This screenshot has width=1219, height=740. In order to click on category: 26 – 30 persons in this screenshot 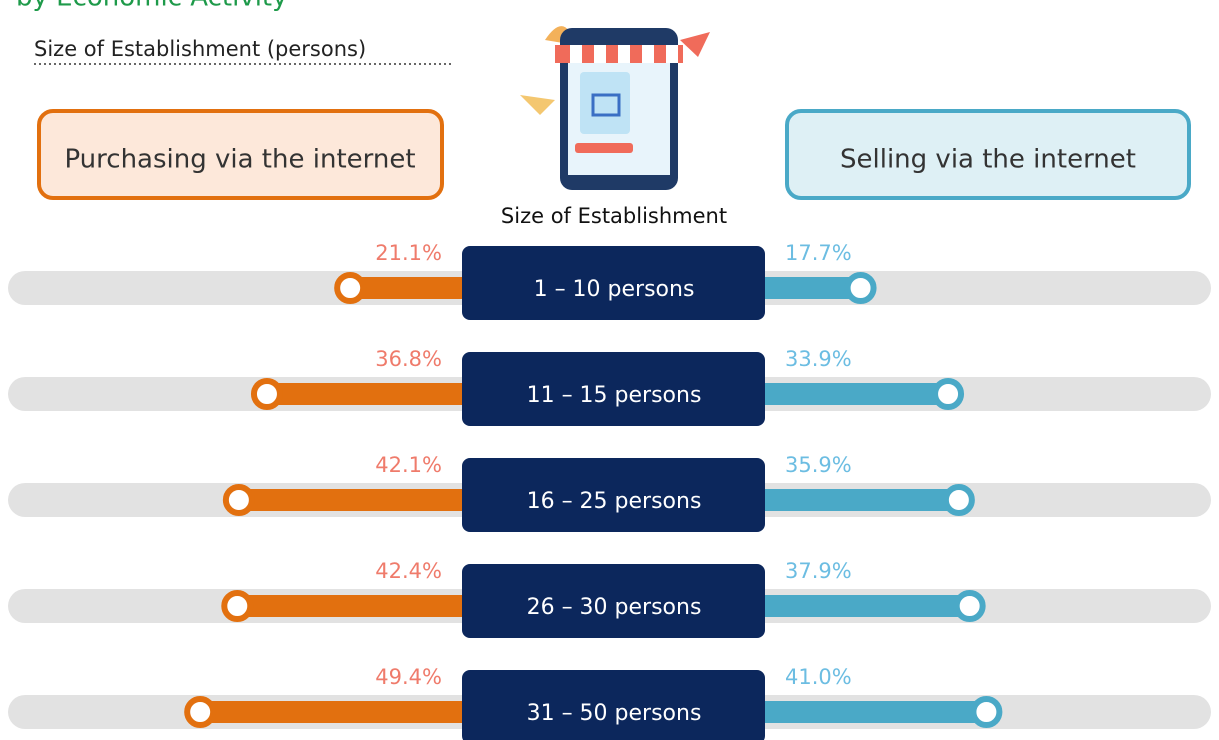, I will do `click(614, 607)`.